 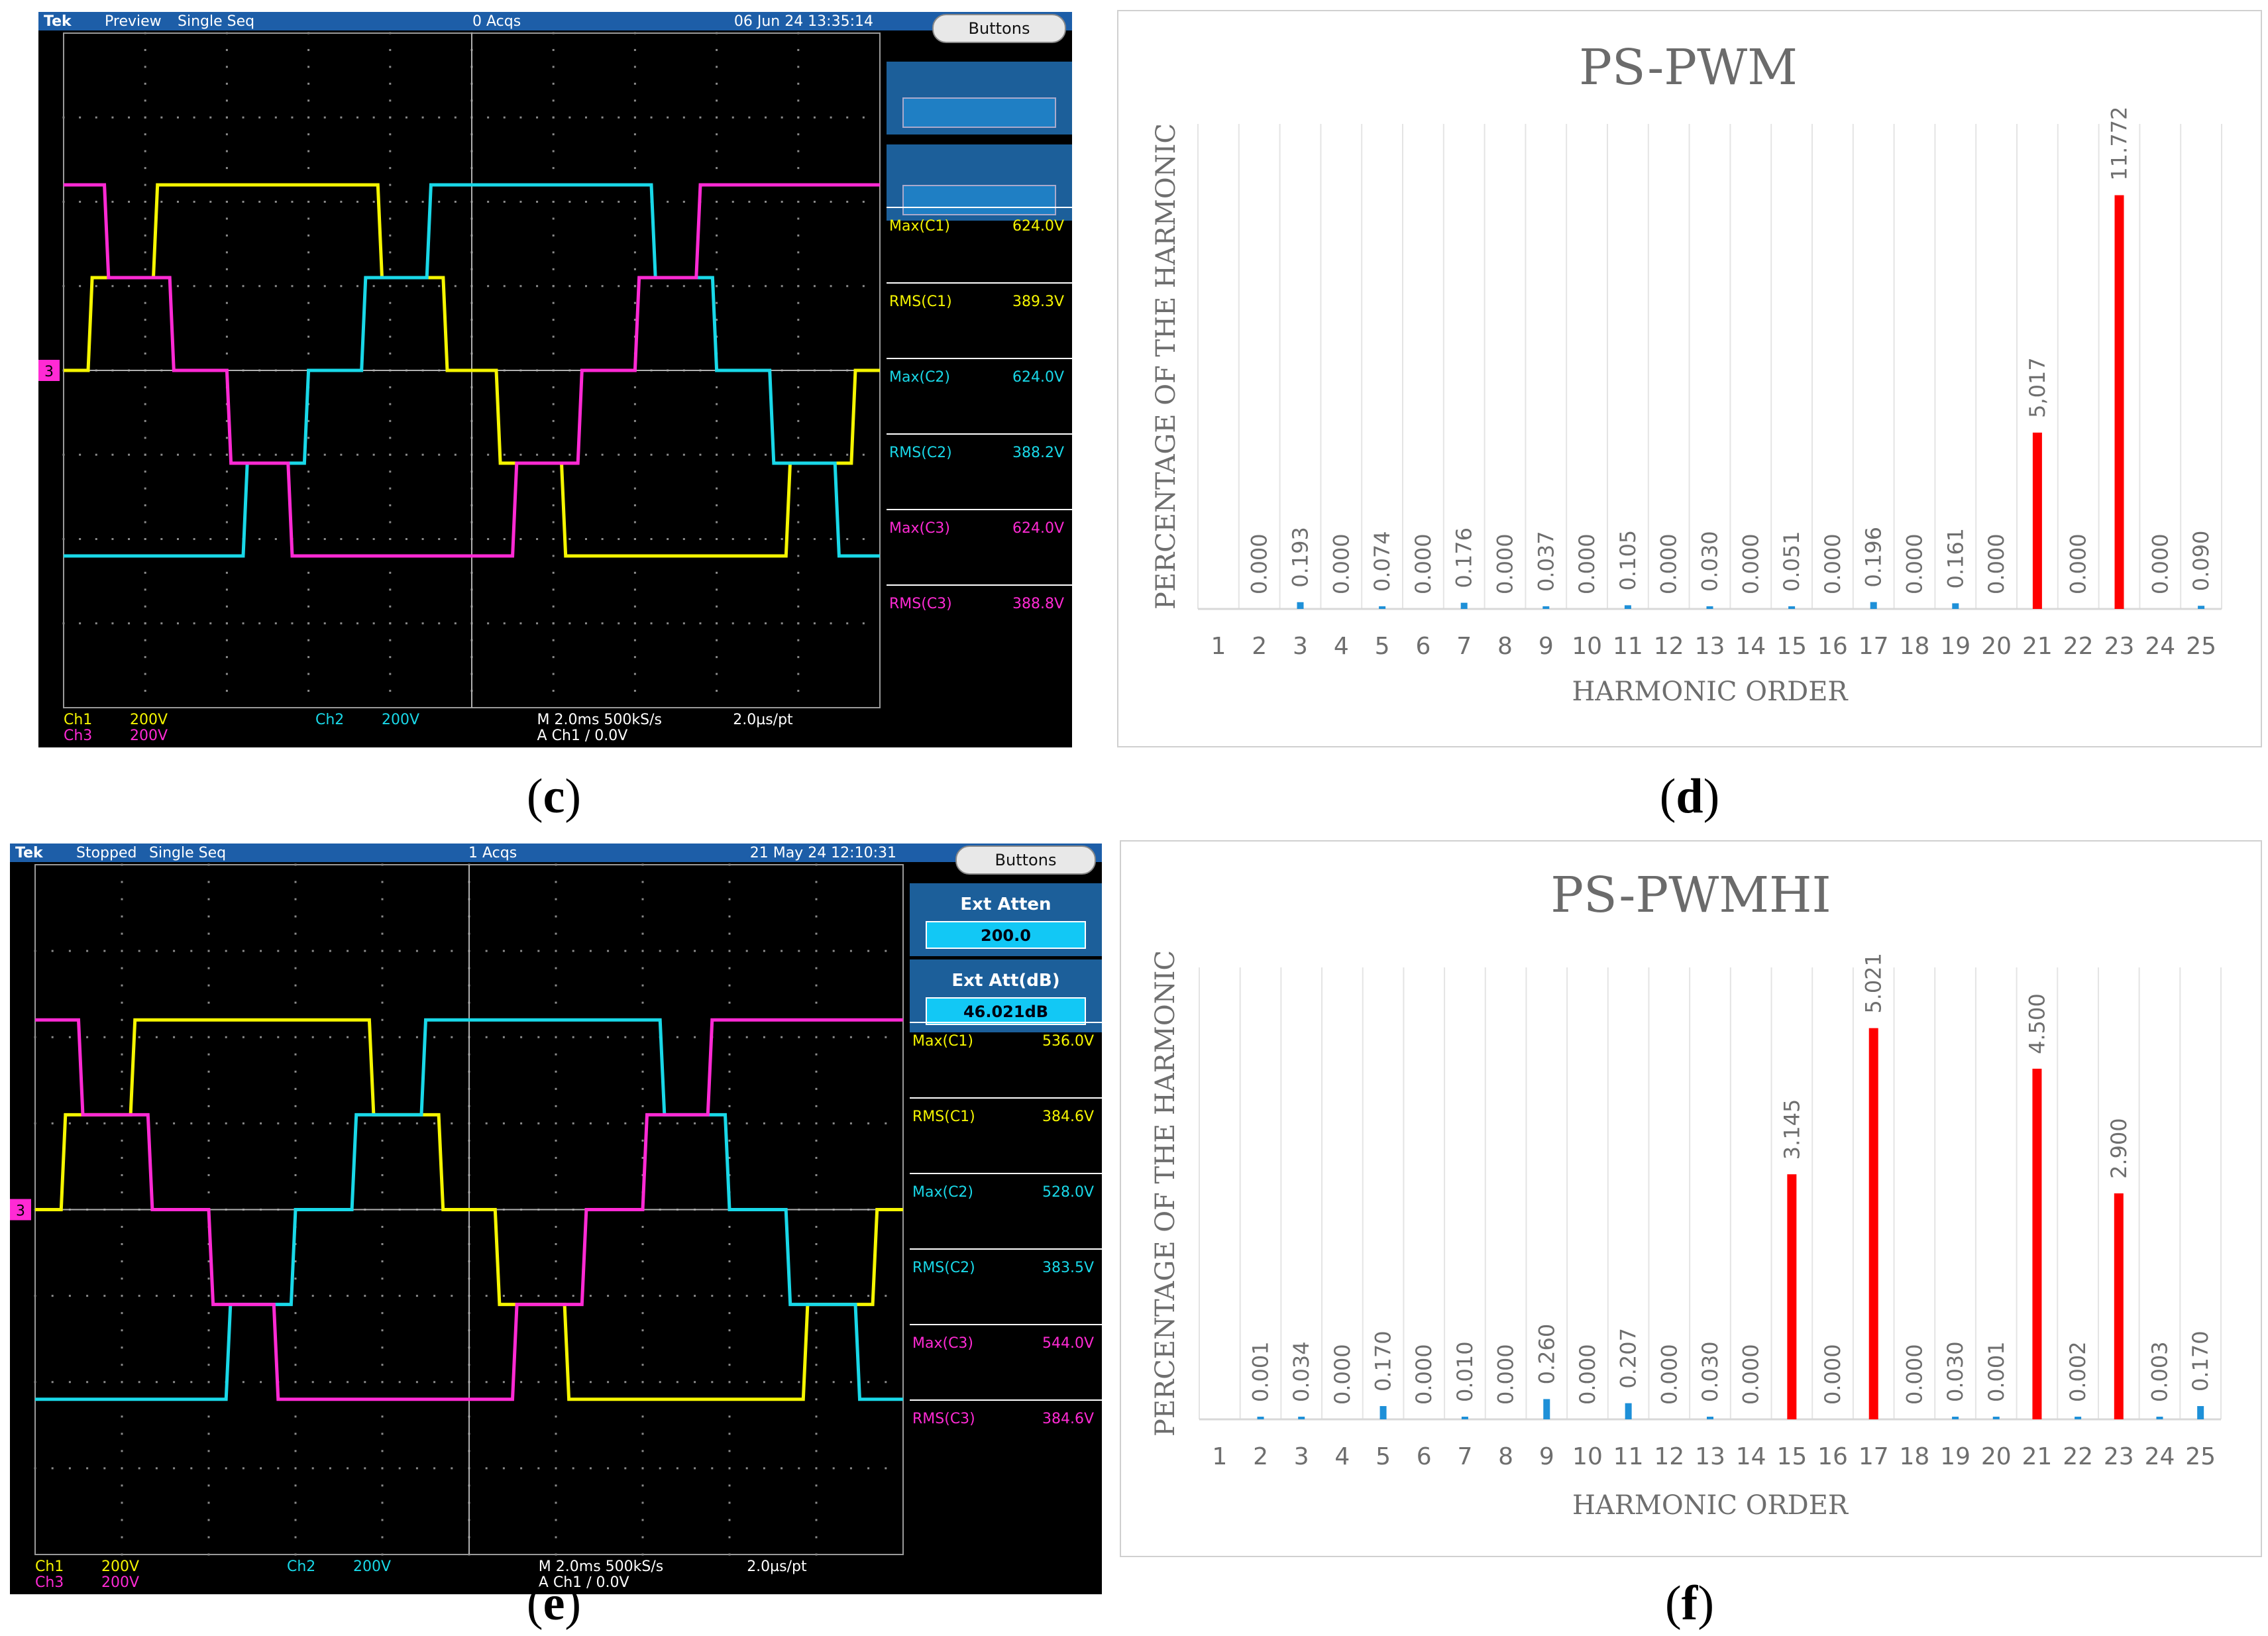 I want to click on chart-title: PS-PWM, so click(x=1688, y=67).